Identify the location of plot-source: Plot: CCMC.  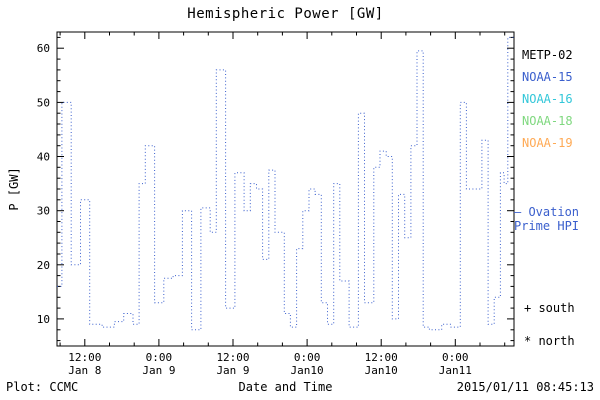
(42, 387).